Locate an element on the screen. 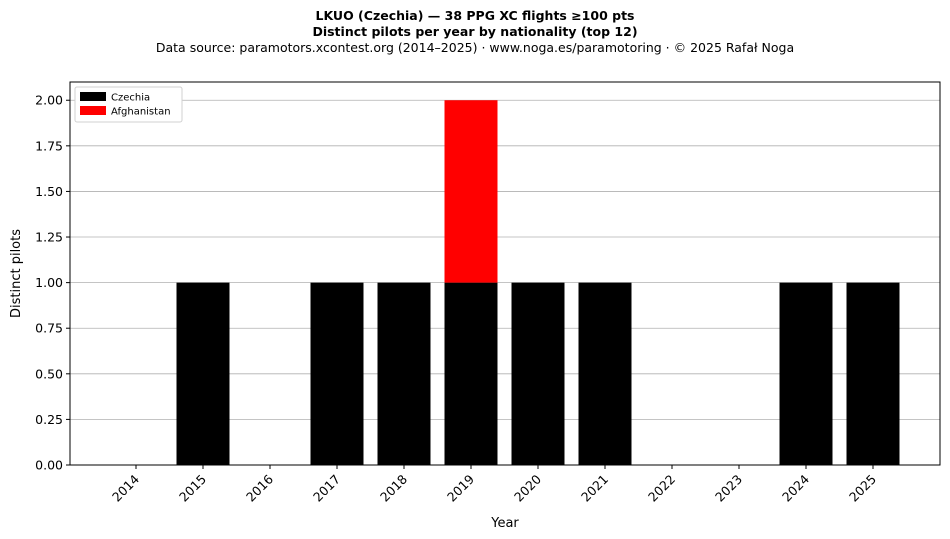 The image size is (950, 539). legend: Czechia Afghanistan is located at coordinates (128, 104).